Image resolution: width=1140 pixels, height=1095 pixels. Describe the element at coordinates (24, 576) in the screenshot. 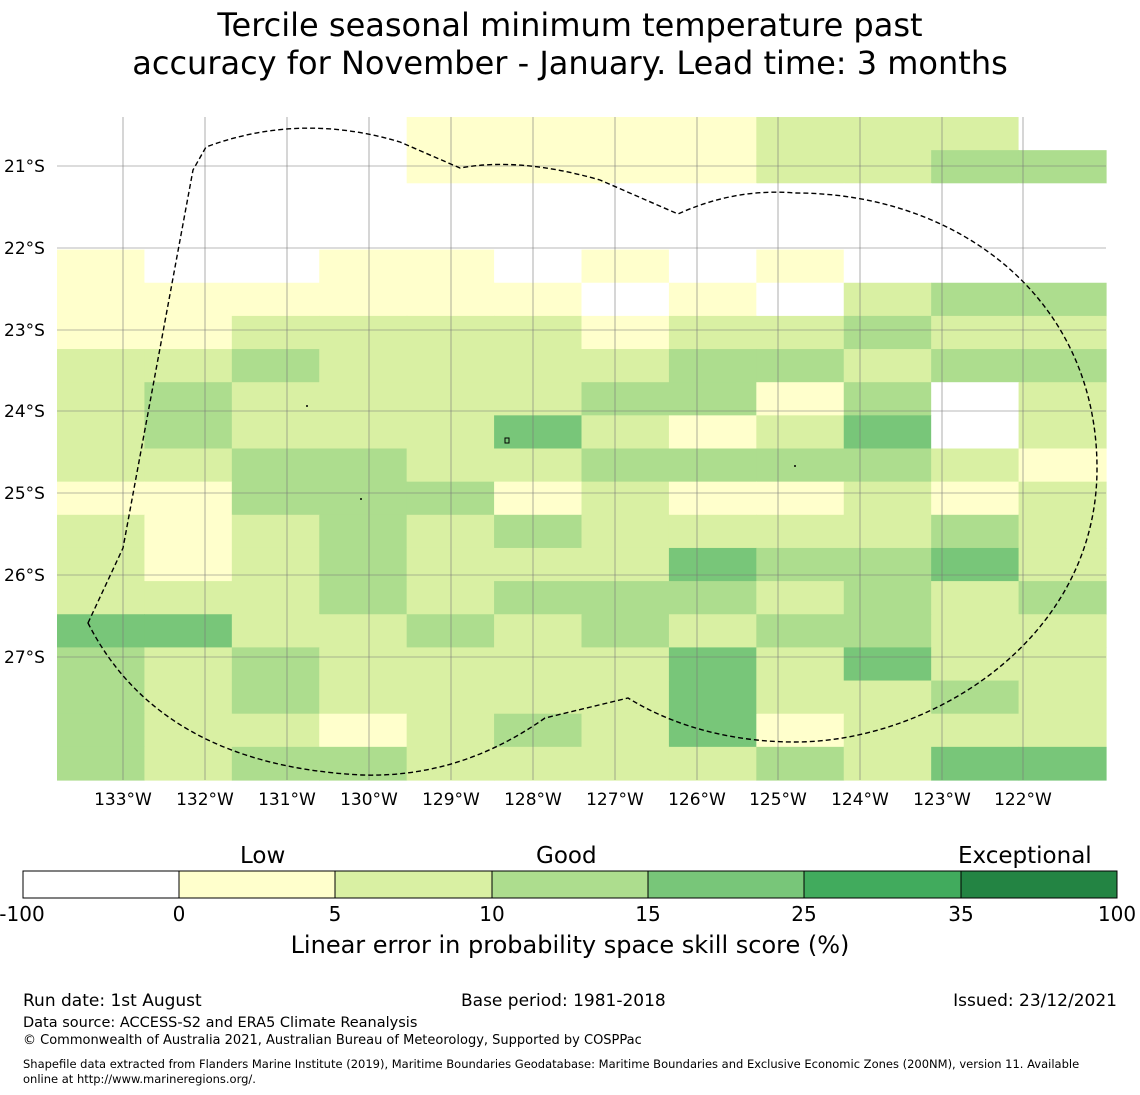

I see `latitude-label: 26°S` at that location.